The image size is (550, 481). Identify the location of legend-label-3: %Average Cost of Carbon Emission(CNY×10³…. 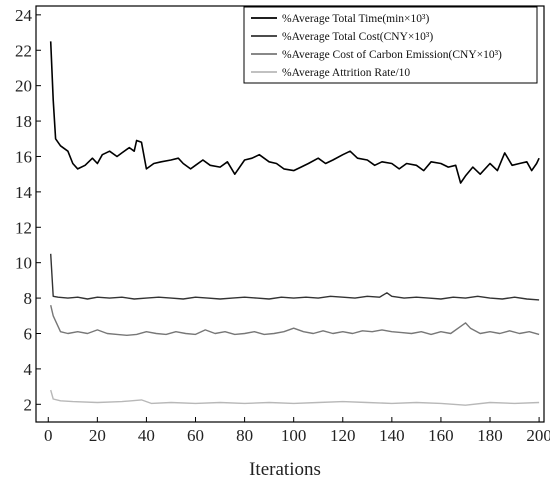
(392, 55).